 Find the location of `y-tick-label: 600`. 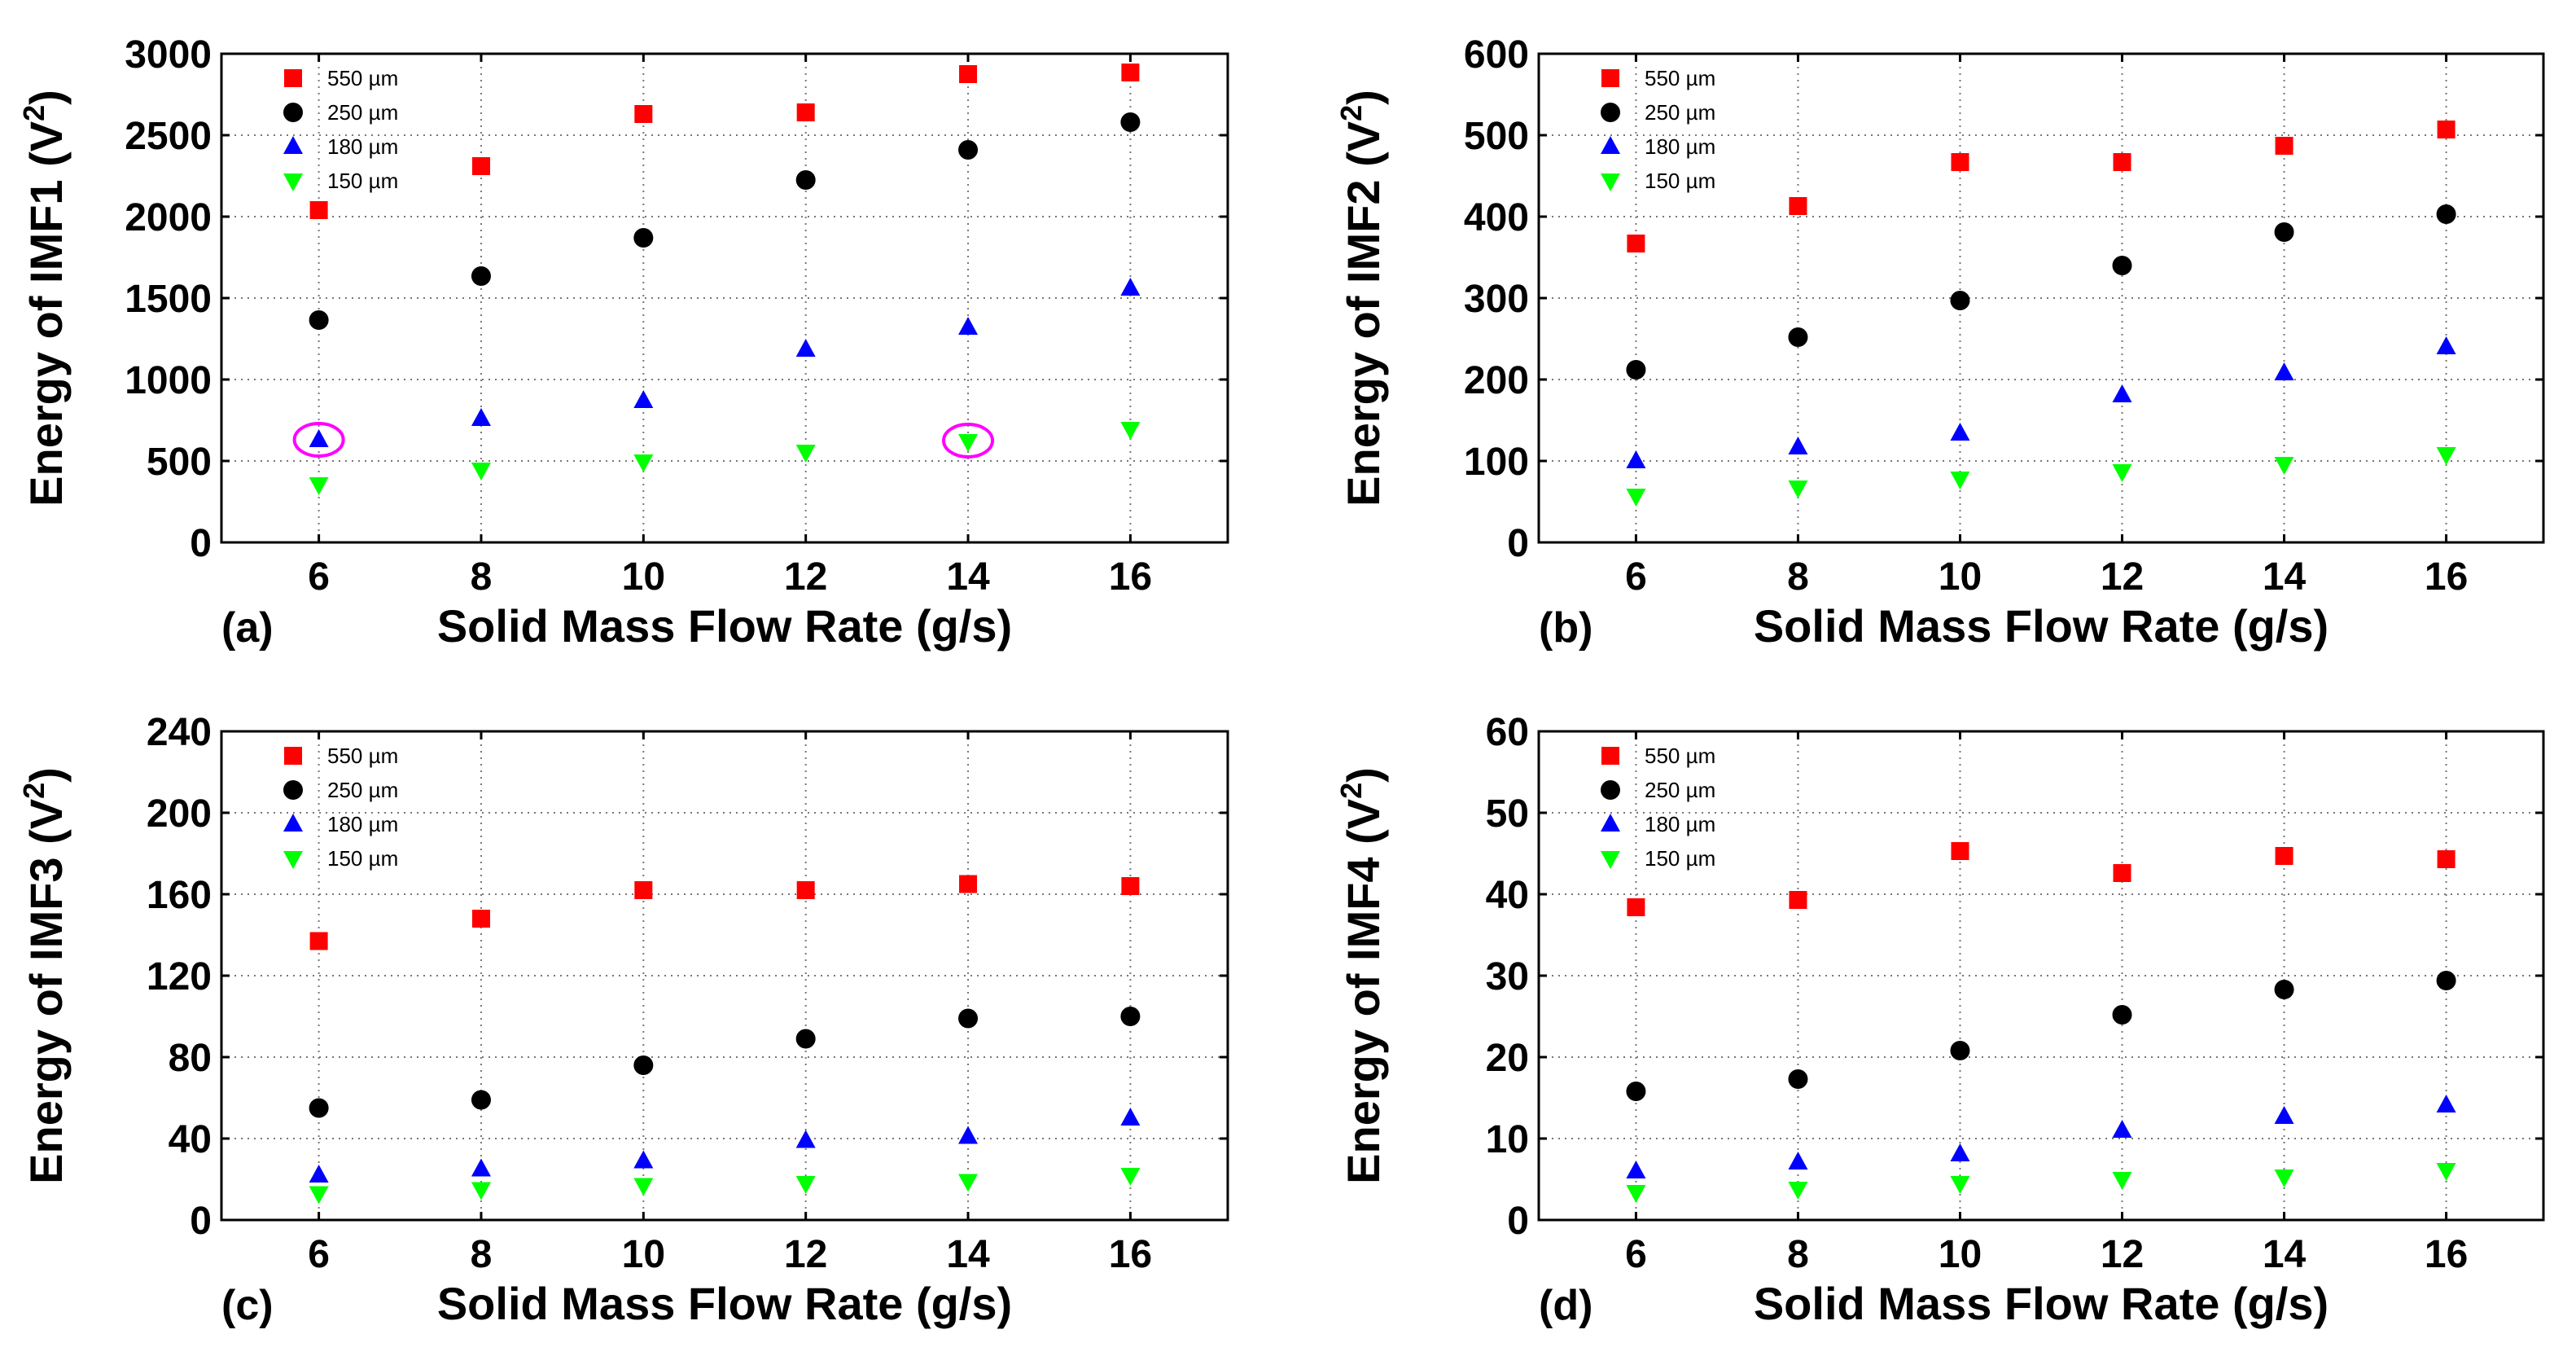

y-tick-label: 600 is located at coordinates (1496, 55).